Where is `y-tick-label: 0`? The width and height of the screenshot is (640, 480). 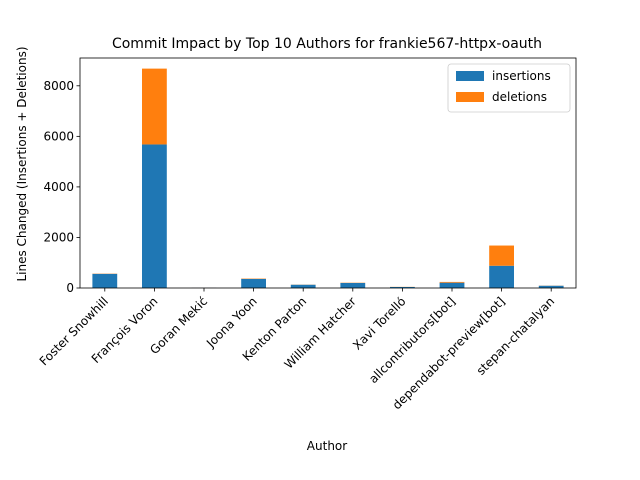 y-tick-label: 0 is located at coordinates (70, 288).